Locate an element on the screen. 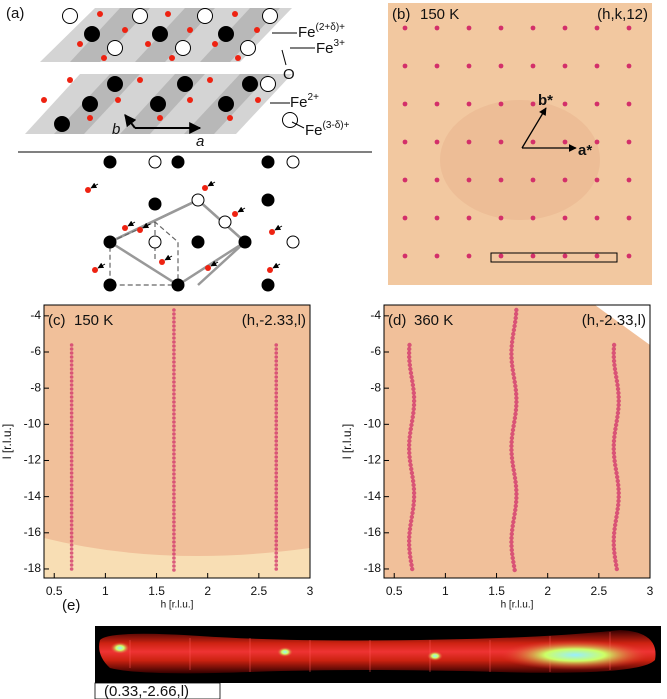 This screenshot has width=667, height=699. displacement is located at coordinates (278, 227).